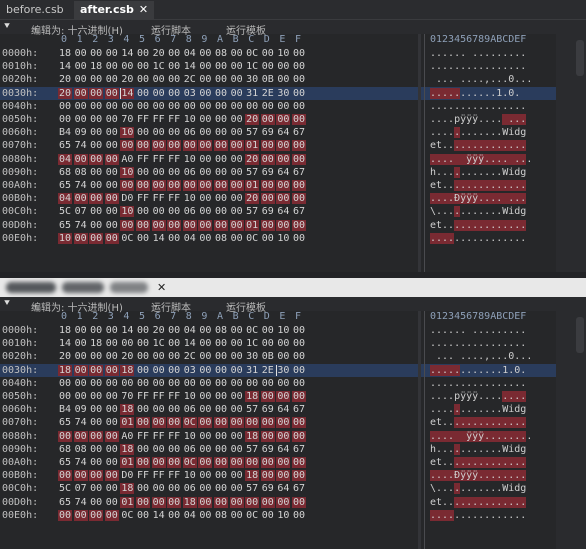 This screenshot has width=586, height=549. I want to click on hex-byte: 31, so click(252, 93).